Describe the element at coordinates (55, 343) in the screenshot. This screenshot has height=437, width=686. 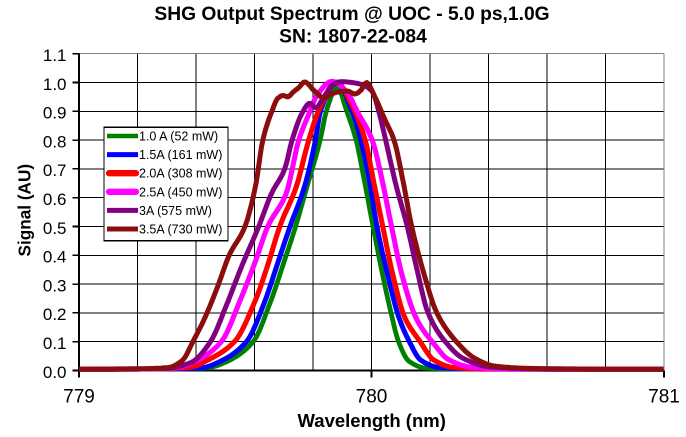
I see `svg-text: 0.1` at that location.